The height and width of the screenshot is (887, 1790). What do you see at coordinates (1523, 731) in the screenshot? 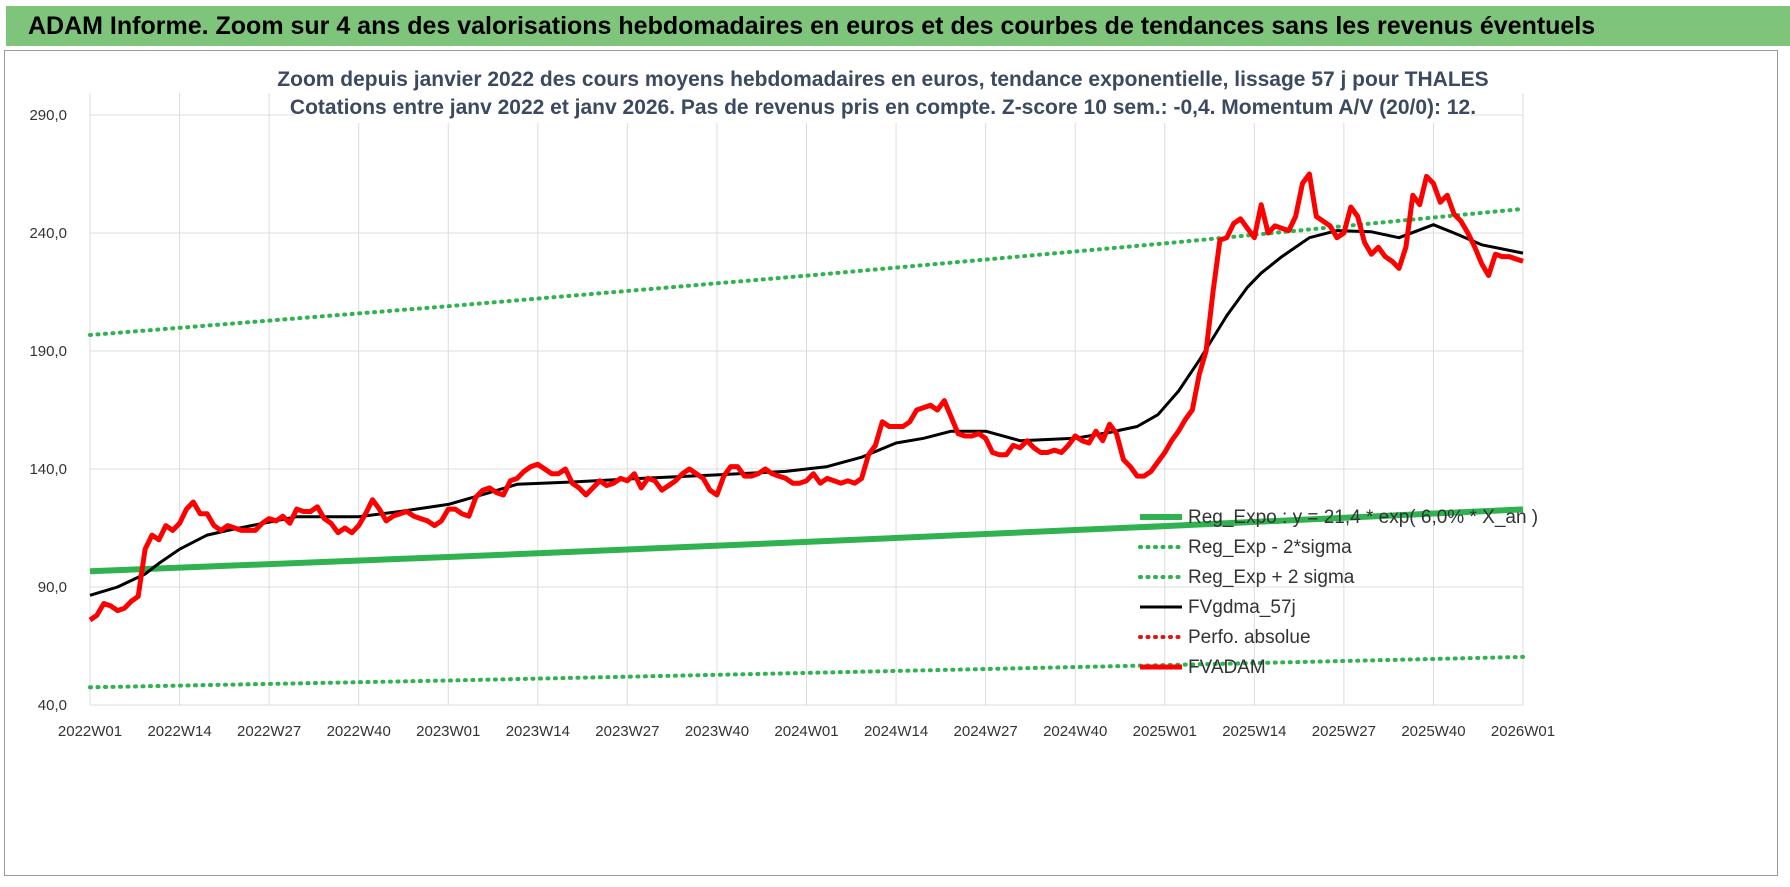
I see `x-tick-label: 2026W01` at bounding box center [1523, 731].